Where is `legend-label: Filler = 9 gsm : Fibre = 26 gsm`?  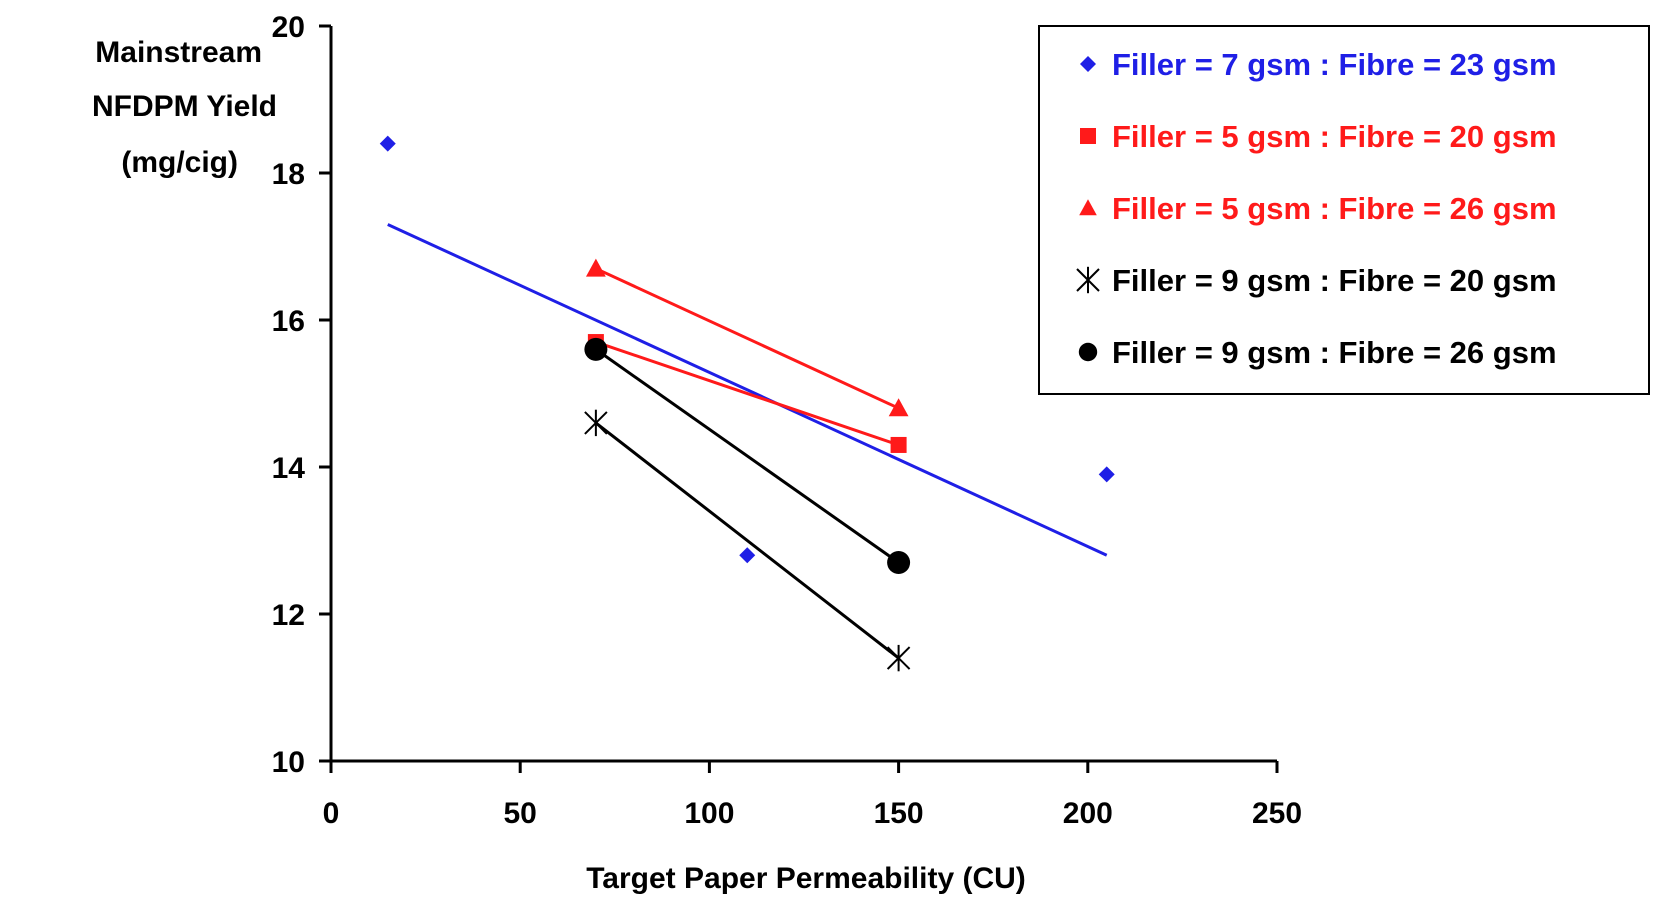 legend-label: Filler = 9 gsm : Fibre = 26 gsm is located at coordinates (1334, 352).